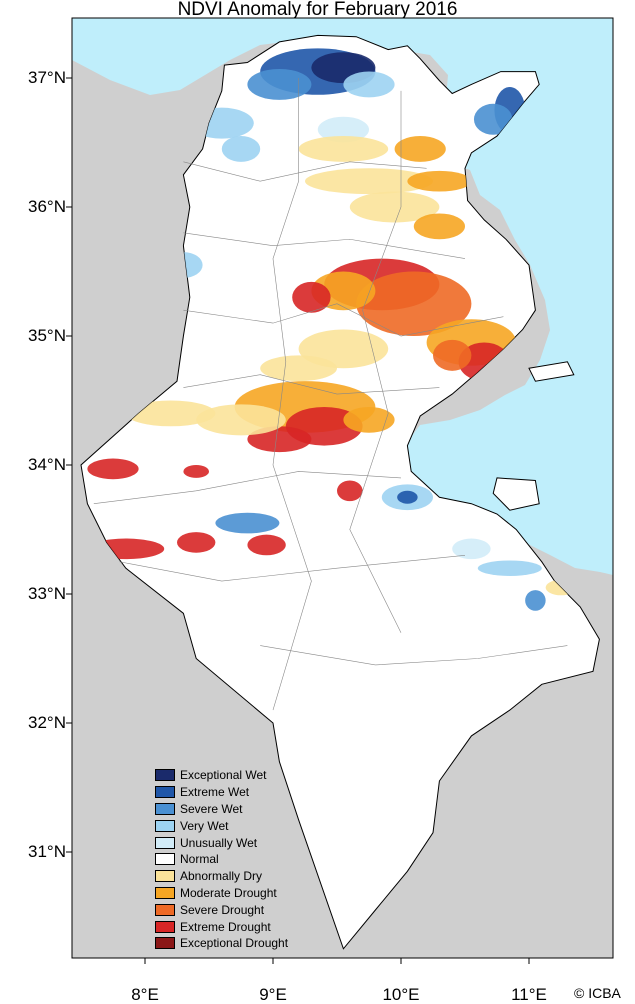 The image size is (635, 1004). Describe the element at coordinates (47, 593) in the screenshot. I see `lat-tick-label: 33°N` at that location.